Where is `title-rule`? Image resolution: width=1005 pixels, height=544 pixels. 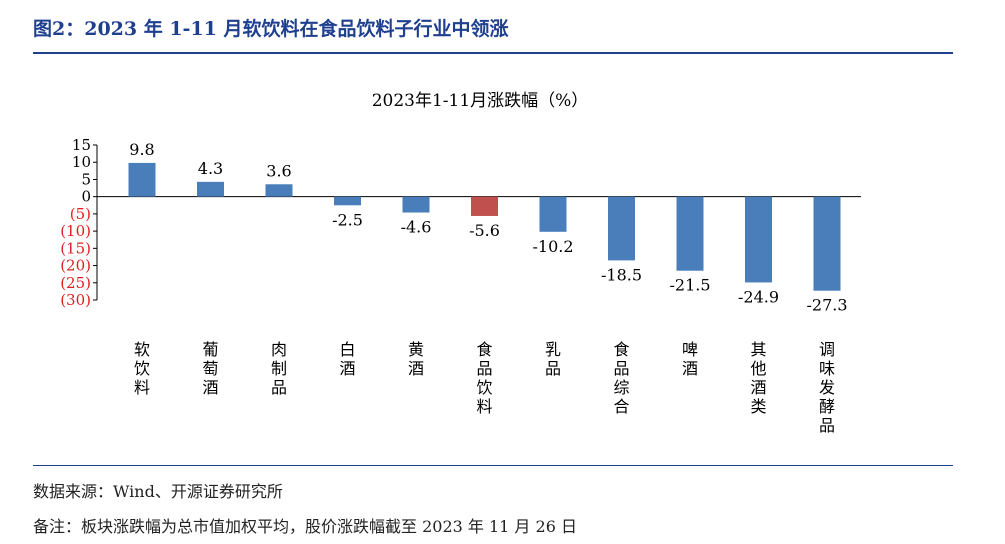 title-rule is located at coordinates (493, 53).